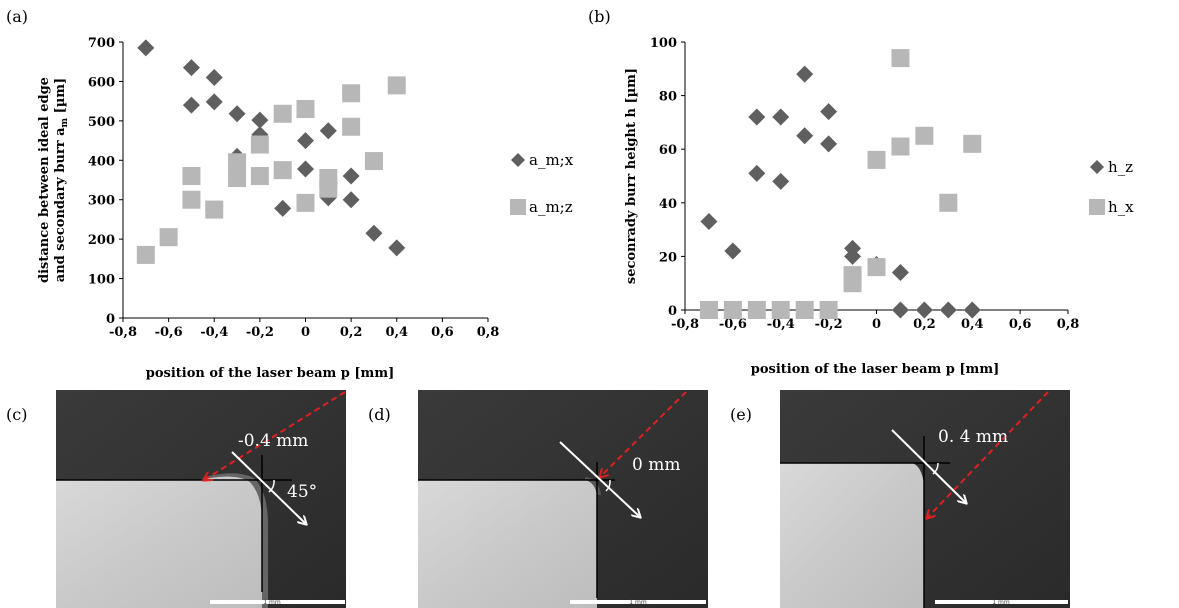 Image resolution: width=1179 pixels, height=608 pixels. Describe the element at coordinates (1111, 187) in the screenshot. I see `chart-b-legend: h_z h_x` at that location.